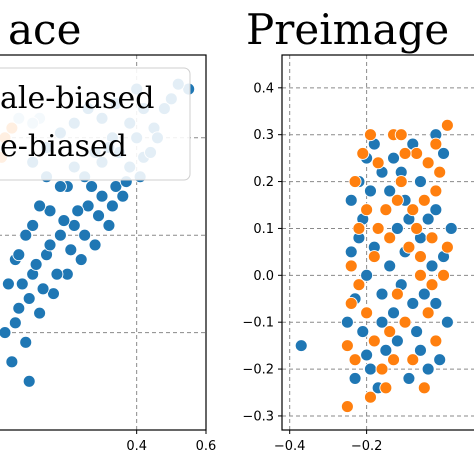 The width and height of the screenshot is (474, 474). Describe the element at coordinates (328, 442) in the screenshot. I see `right-x-tick-labels: −0.4 −0.2` at that location.